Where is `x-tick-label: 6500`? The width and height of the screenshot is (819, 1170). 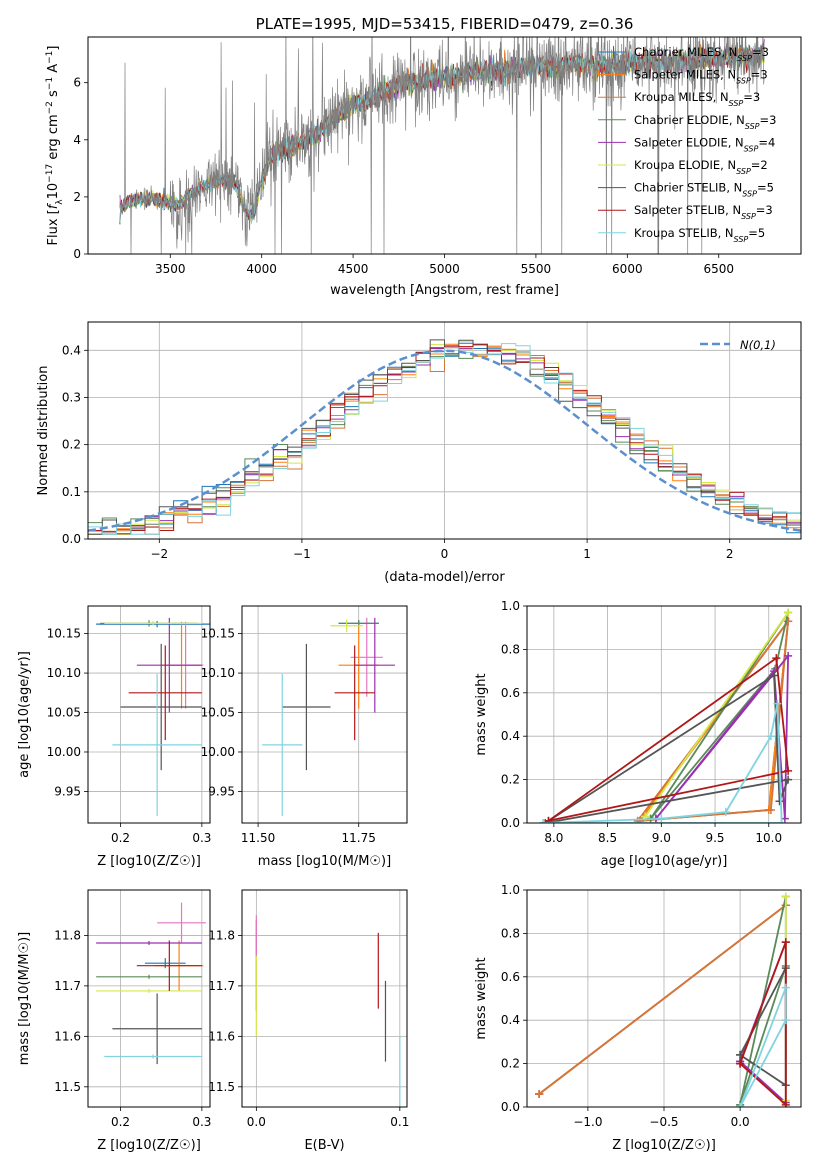 x-tick-label: 6500 is located at coordinates (718, 269).